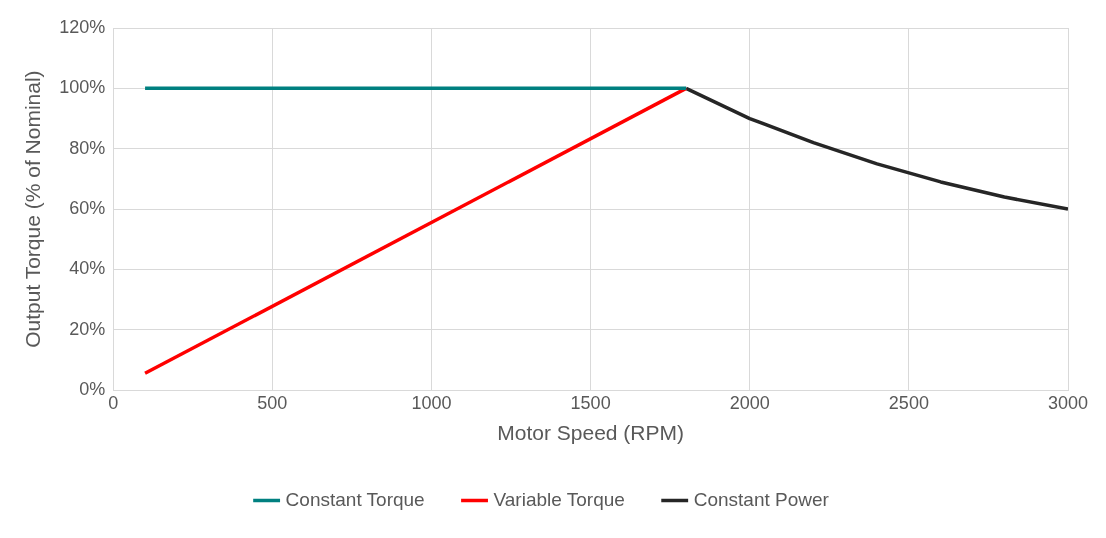 The height and width of the screenshot is (538, 1106). I want to click on legend-label: Constant Power, so click(761, 499).